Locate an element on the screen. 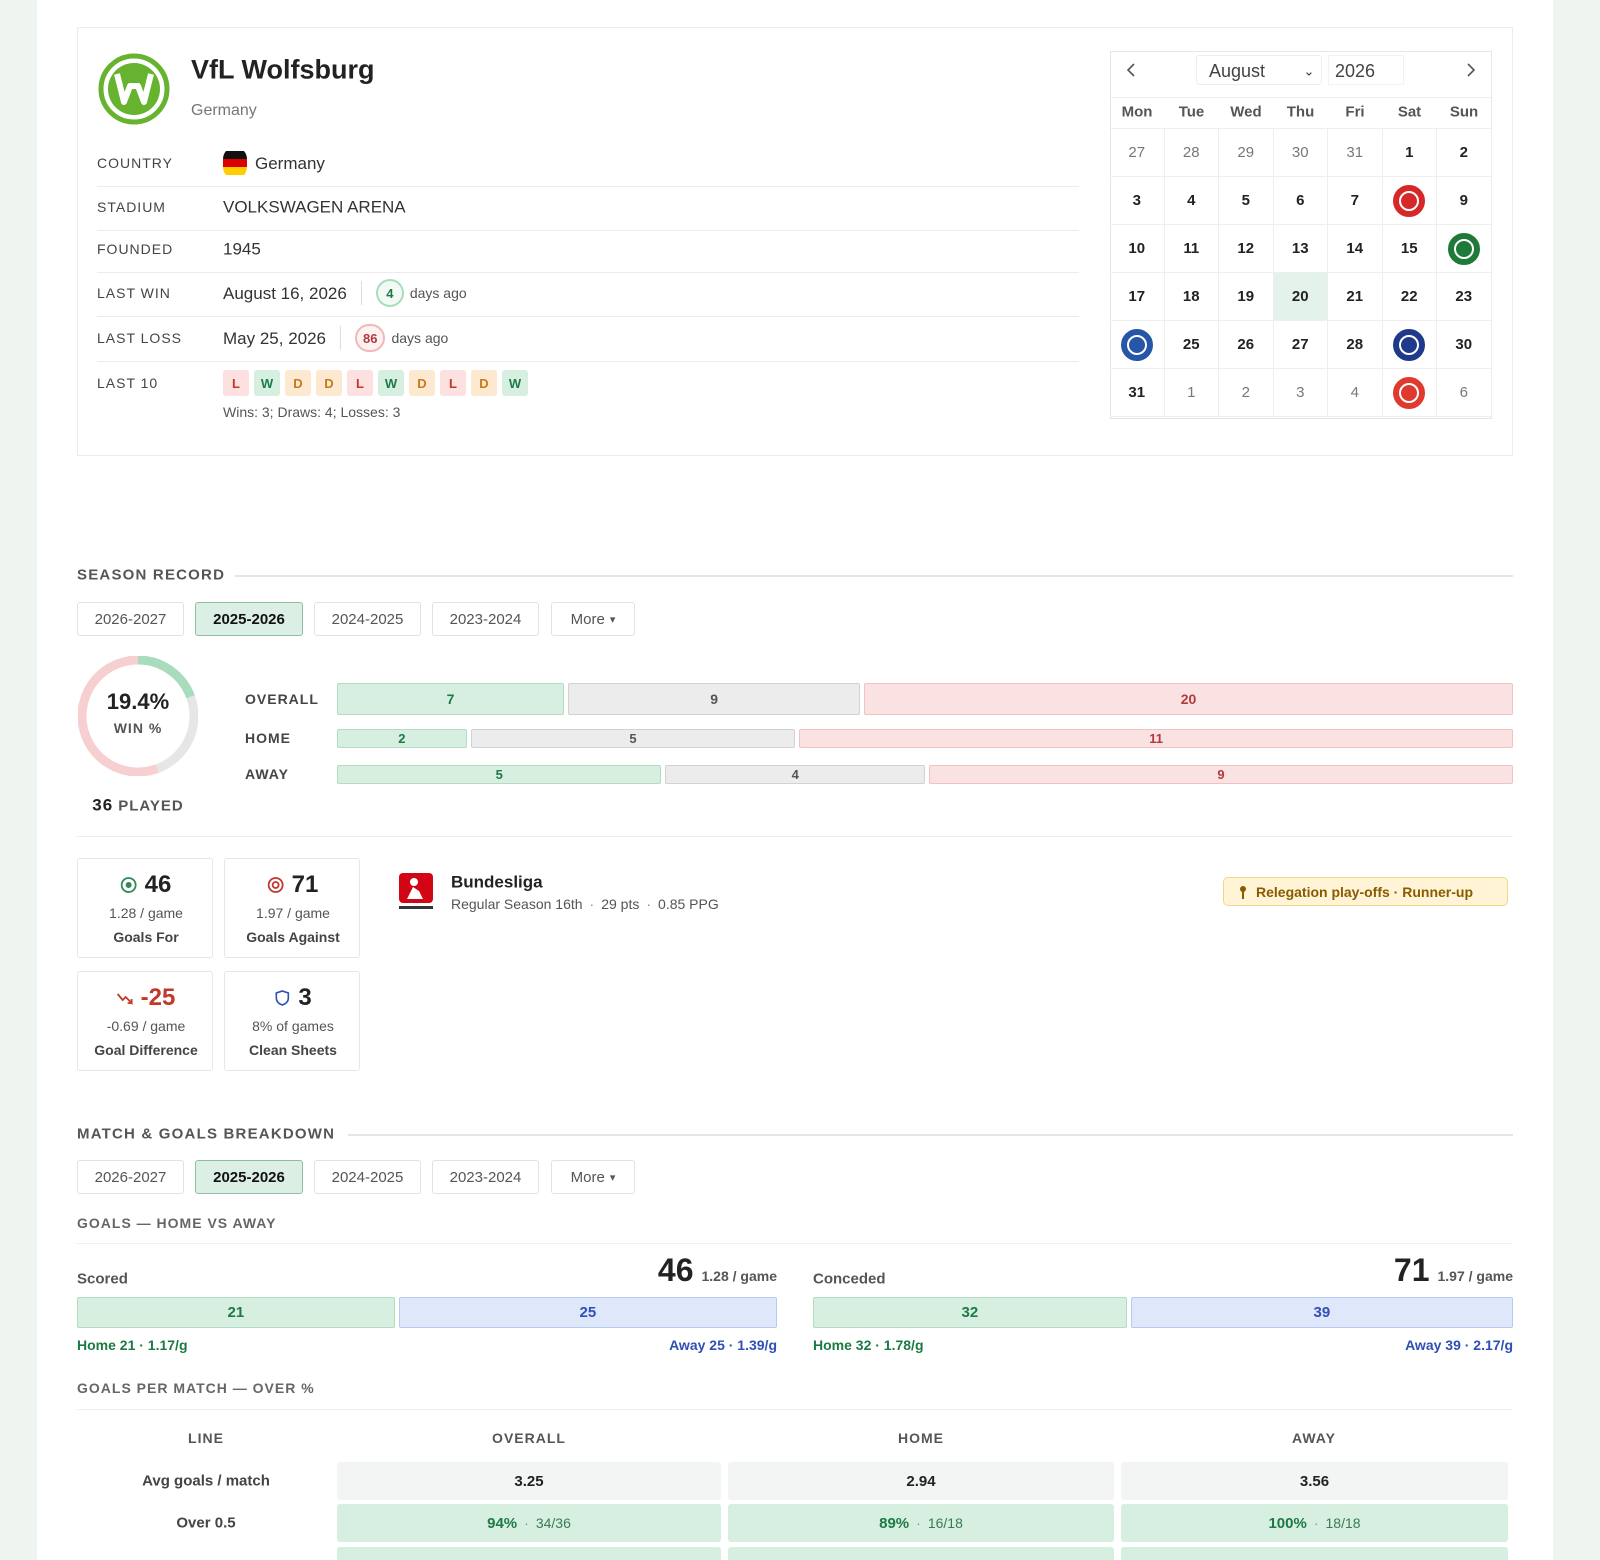  day-number: 11 is located at coordinates (1191, 248).